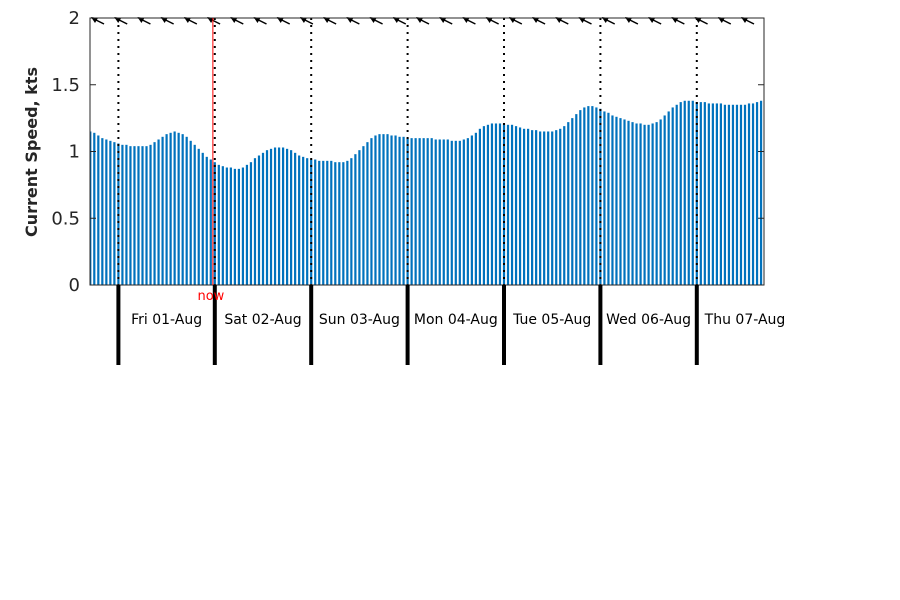 The height and width of the screenshot is (600, 900). Describe the element at coordinates (262, 320) in the screenshot. I see `day-label: Sat 02-Aug` at that location.